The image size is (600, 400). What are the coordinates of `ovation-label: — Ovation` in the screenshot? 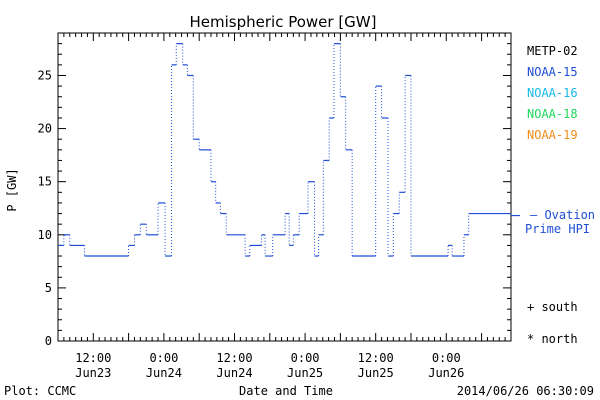 It's located at (562, 215).